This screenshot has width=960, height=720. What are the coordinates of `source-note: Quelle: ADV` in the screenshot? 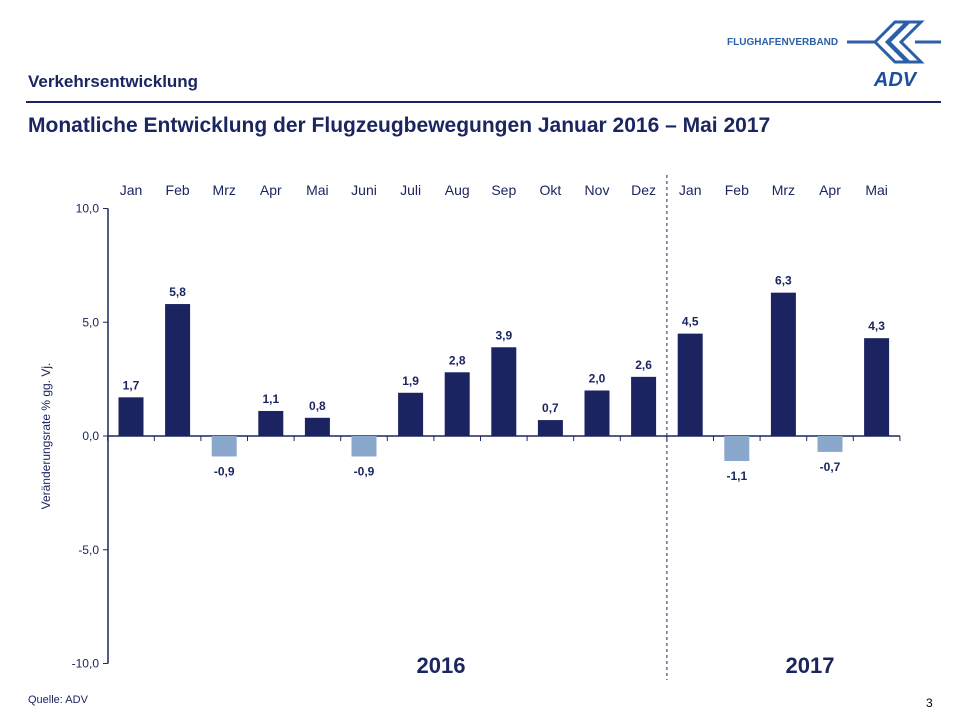 It's located at (58, 700).